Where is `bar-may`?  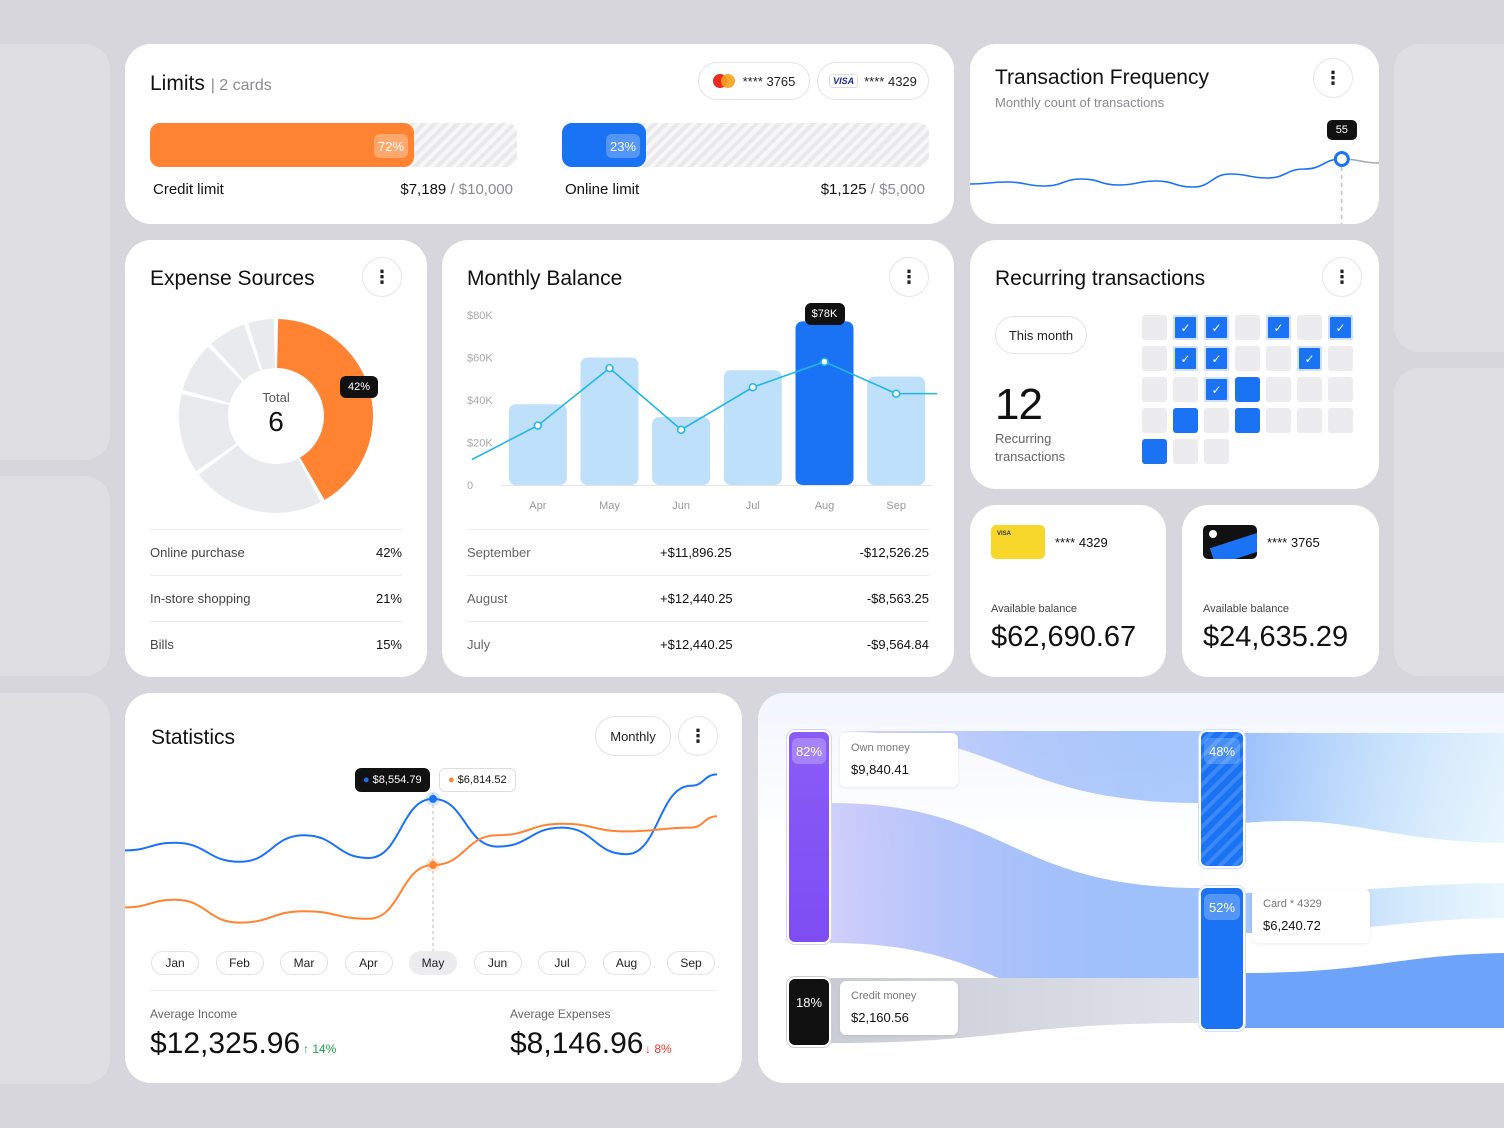 bar-may is located at coordinates (609, 421).